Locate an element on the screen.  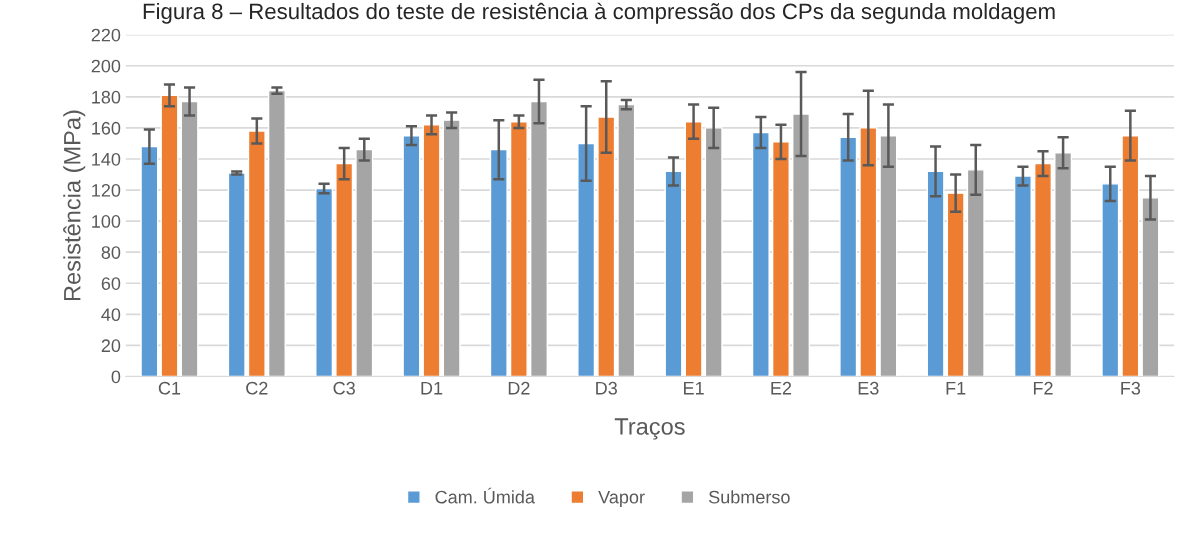
x-tick-label: E3 is located at coordinates (868, 388).